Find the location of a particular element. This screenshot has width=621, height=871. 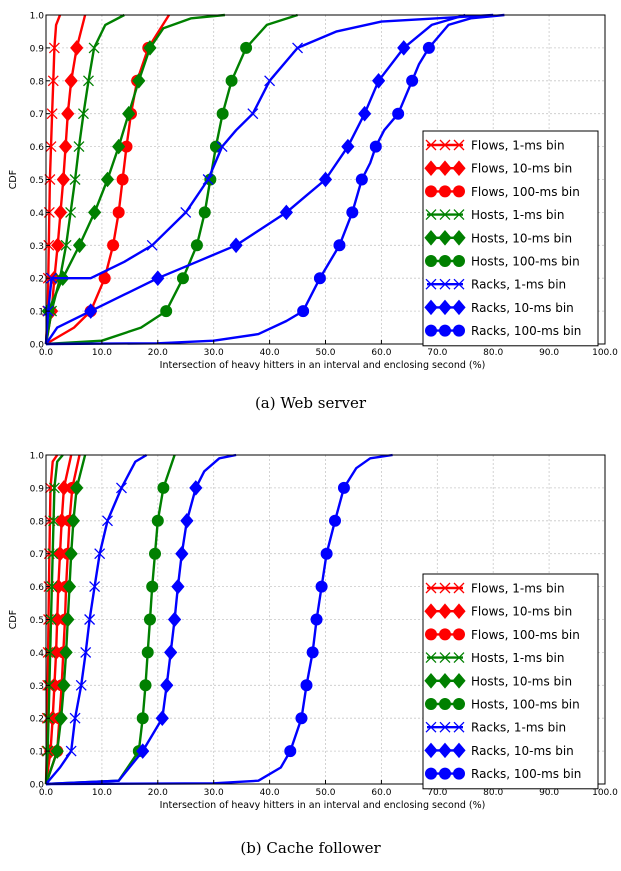

x-tick-label: 60.0 is located at coordinates (381, 793).